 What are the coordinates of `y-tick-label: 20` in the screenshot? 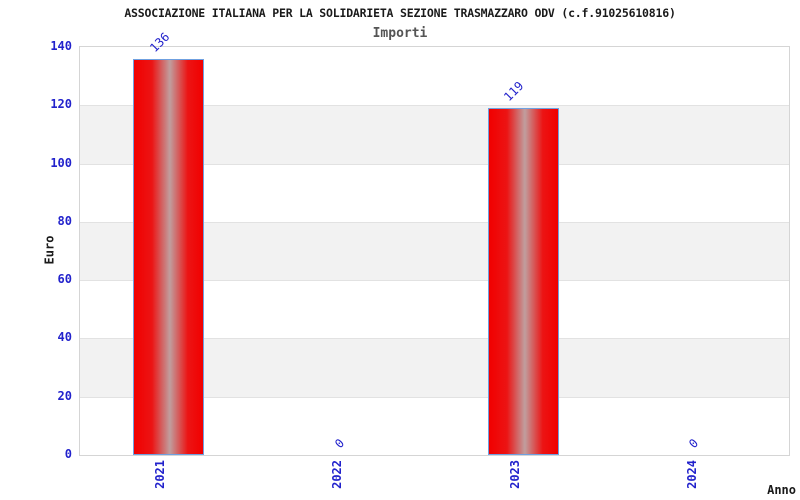 It's located at (64, 395).